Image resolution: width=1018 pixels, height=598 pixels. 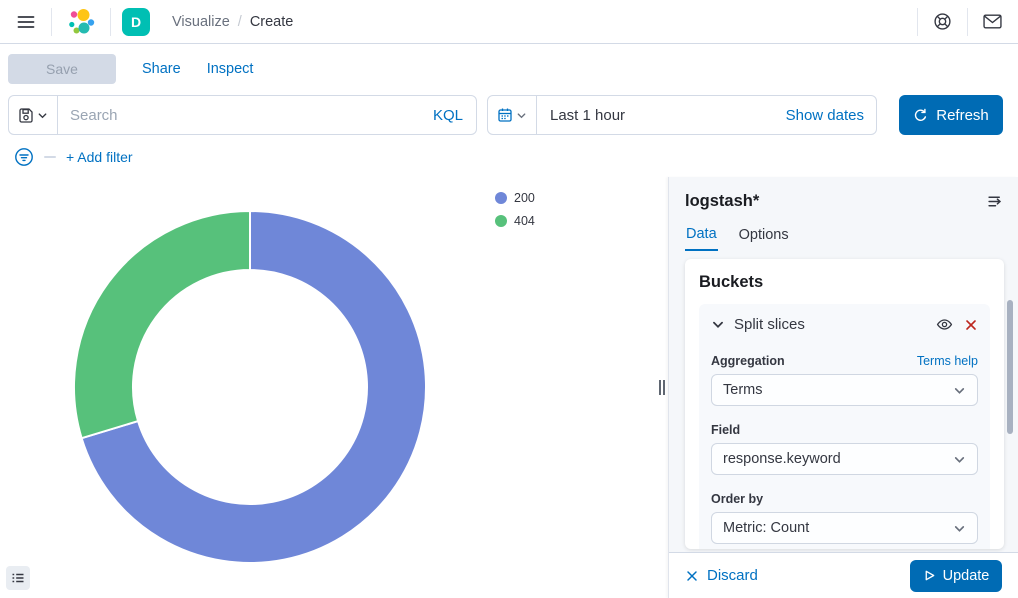 What do you see at coordinates (995, 201) in the screenshot?
I see `collapse-panel-icon` at bounding box center [995, 201].